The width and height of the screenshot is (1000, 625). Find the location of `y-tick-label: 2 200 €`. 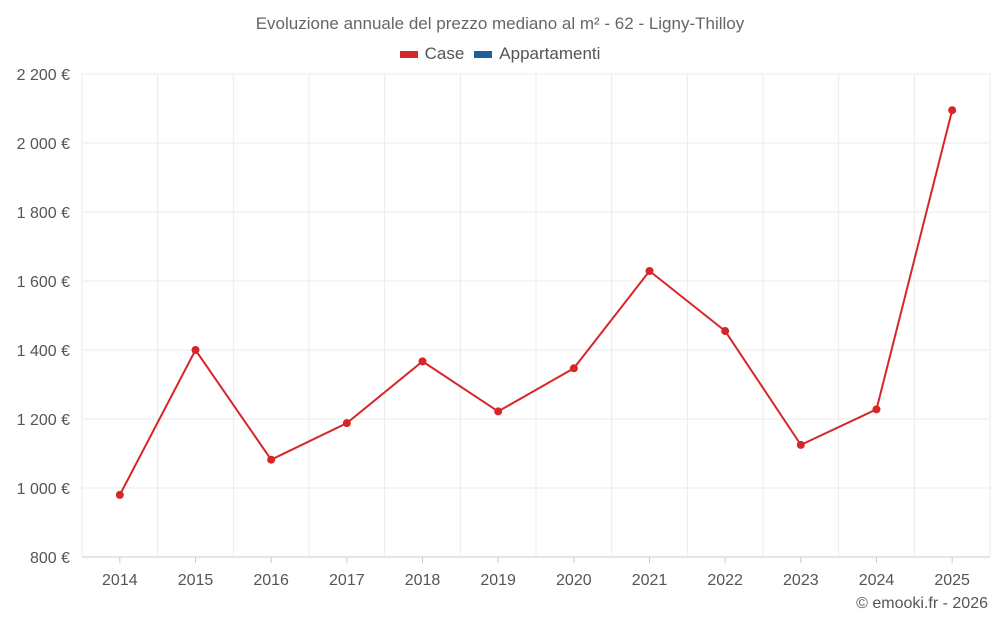

y-tick-label: 2 200 € is located at coordinates (43, 75).